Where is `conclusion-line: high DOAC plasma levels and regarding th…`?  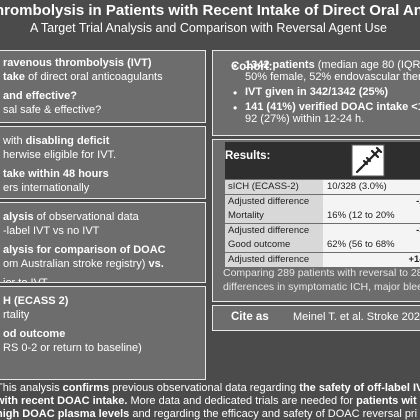 conclusion-line: high DOAC plasma levels and regarding th… is located at coordinates (210, 414).